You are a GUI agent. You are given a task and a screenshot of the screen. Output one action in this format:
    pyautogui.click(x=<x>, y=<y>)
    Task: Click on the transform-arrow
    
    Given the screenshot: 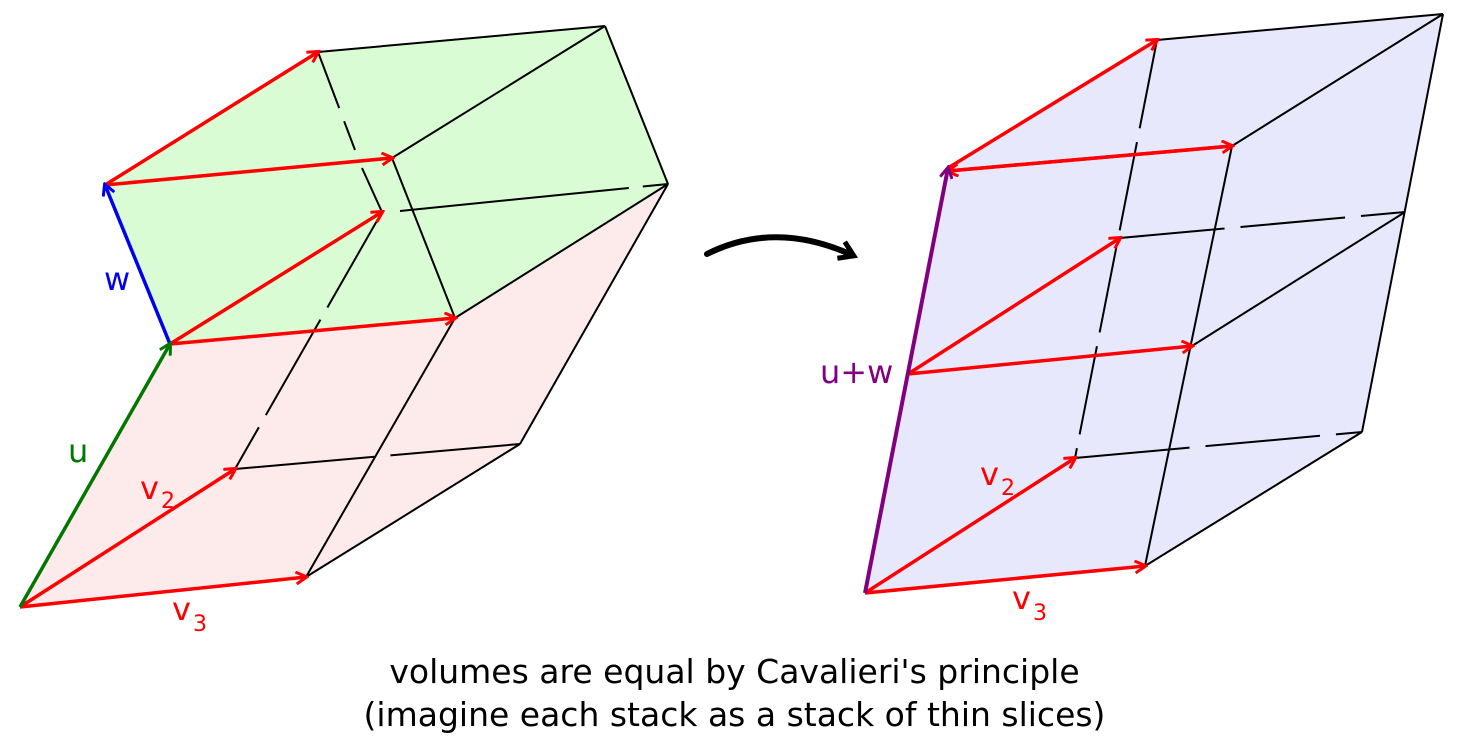 What is the action you would take?
    pyautogui.click(x=778, y=244)
    